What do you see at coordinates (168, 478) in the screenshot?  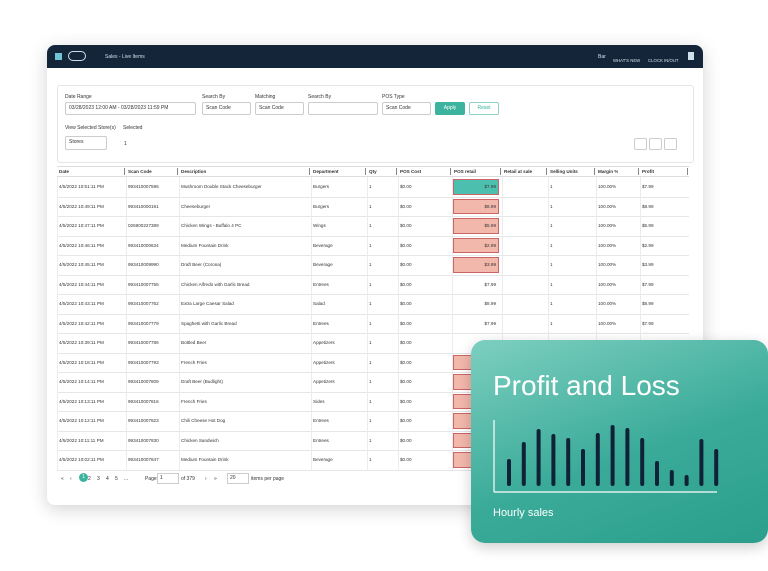 I see `page-input: 1` at bounding box center [168, 478].